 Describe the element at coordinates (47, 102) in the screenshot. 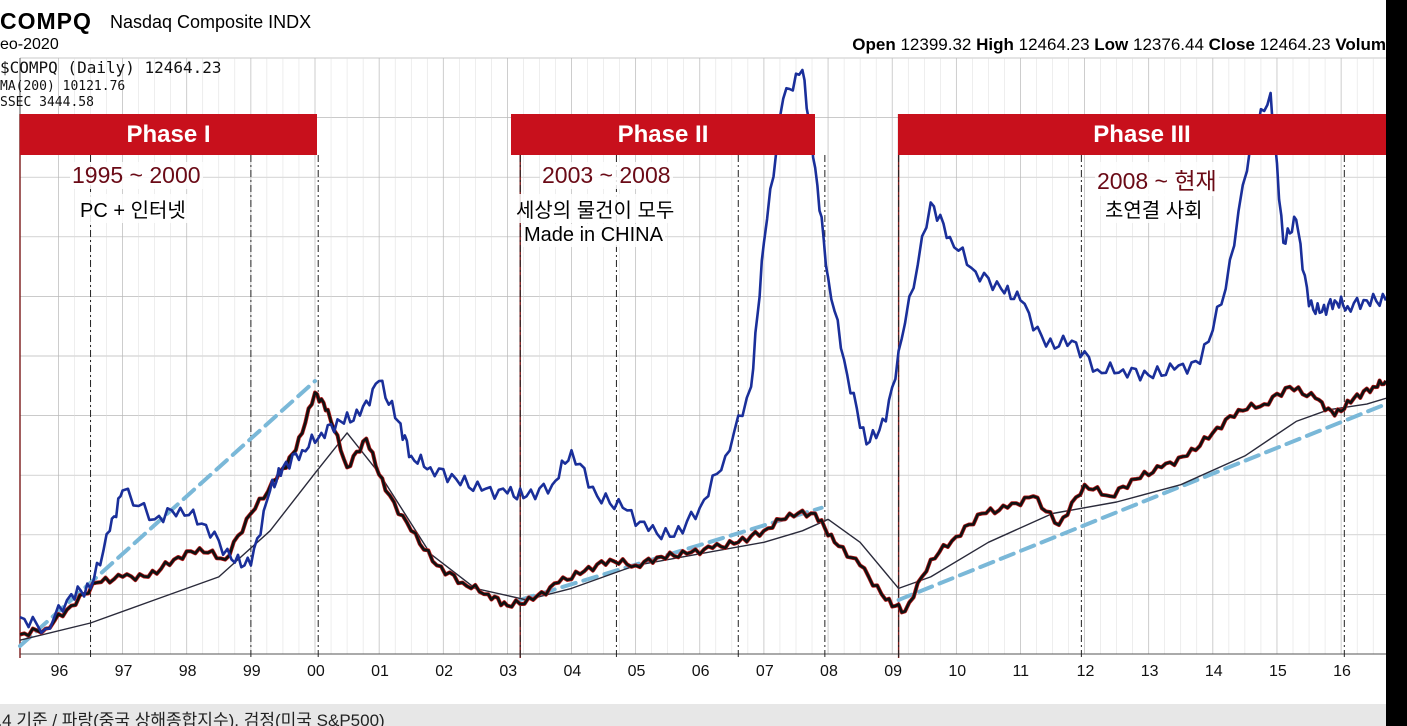

I see `legend-ssec: SSEC 3444.58` at that location.